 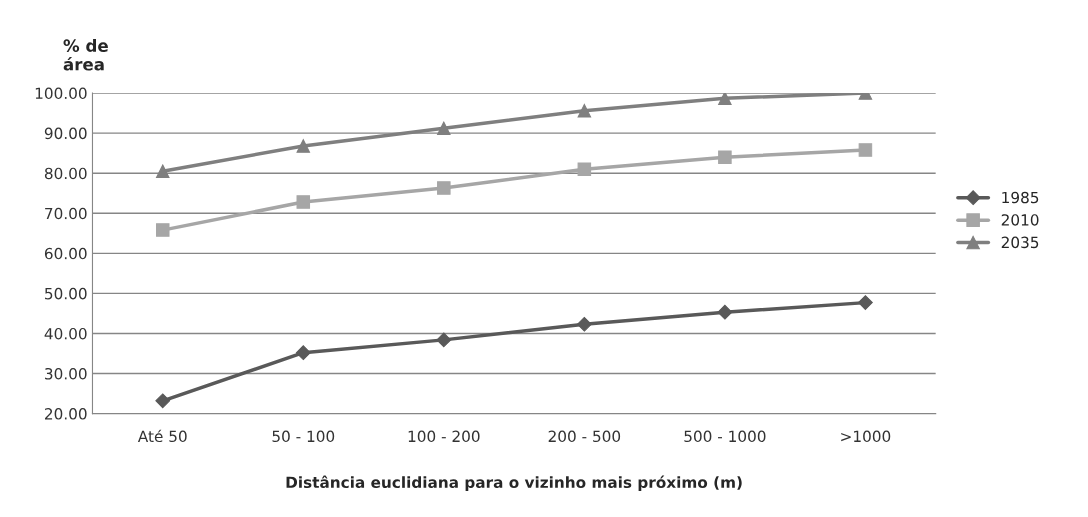 I want to click on y-tick-label: 80.00, so click(x=65, y=173).